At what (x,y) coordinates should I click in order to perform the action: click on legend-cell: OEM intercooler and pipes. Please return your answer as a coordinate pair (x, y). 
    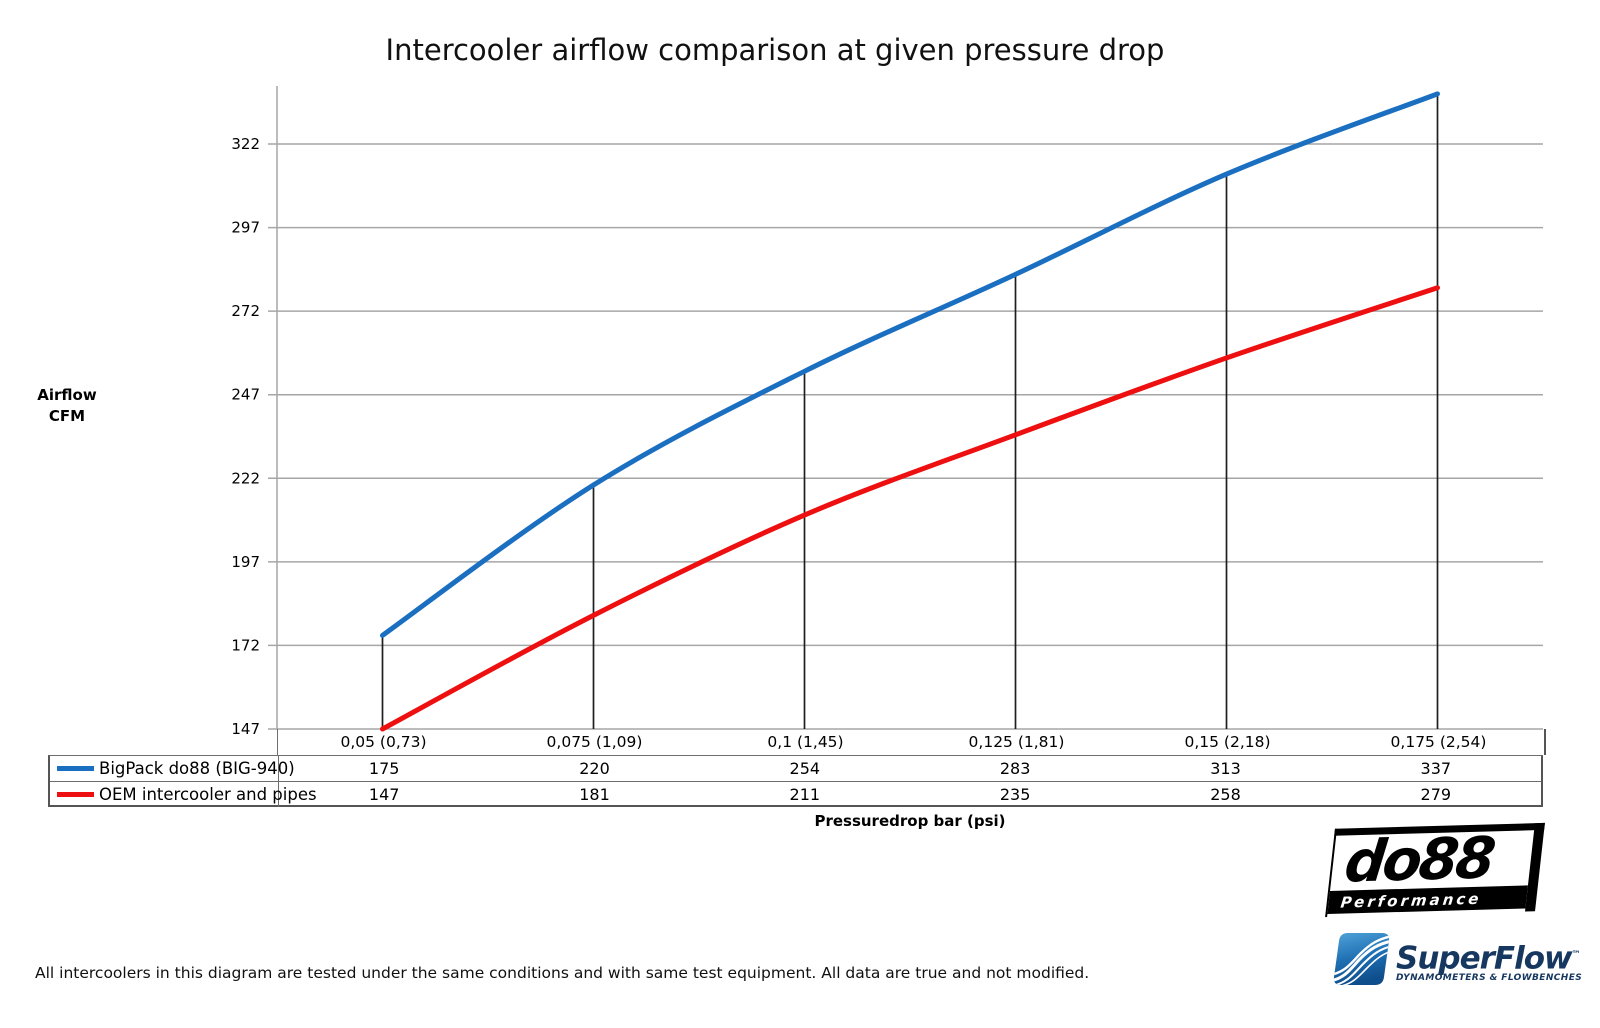
    Looking at the image, I should click on (183, 794).